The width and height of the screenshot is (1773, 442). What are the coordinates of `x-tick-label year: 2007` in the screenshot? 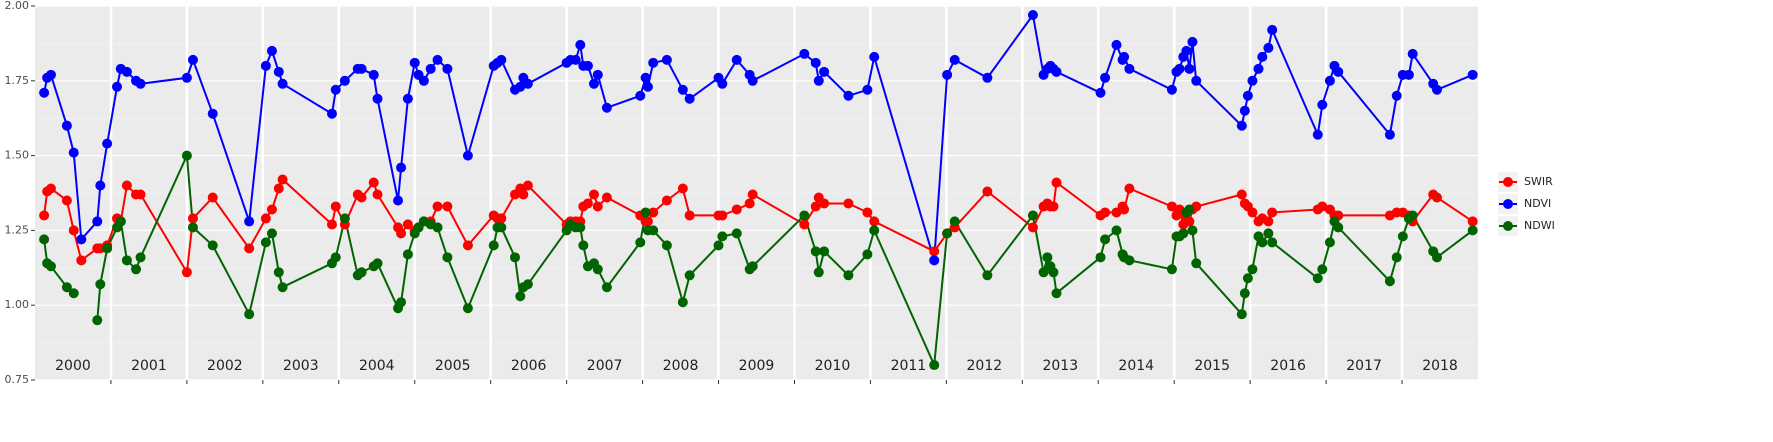 It's located at (605, 366).